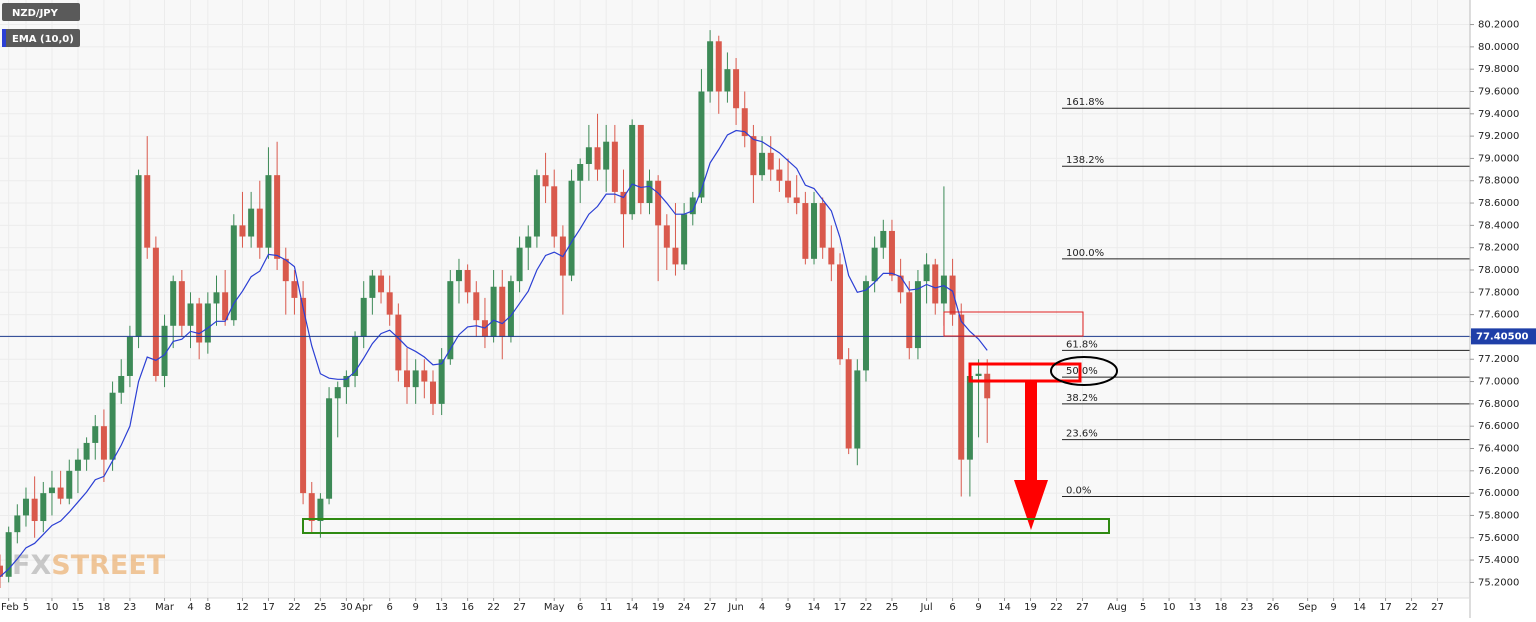 The height and width of the screenshot is (622, 1536). Describe the element at coordinates (1031, 505) in the screenshot. I see `arrow-head` at that location.